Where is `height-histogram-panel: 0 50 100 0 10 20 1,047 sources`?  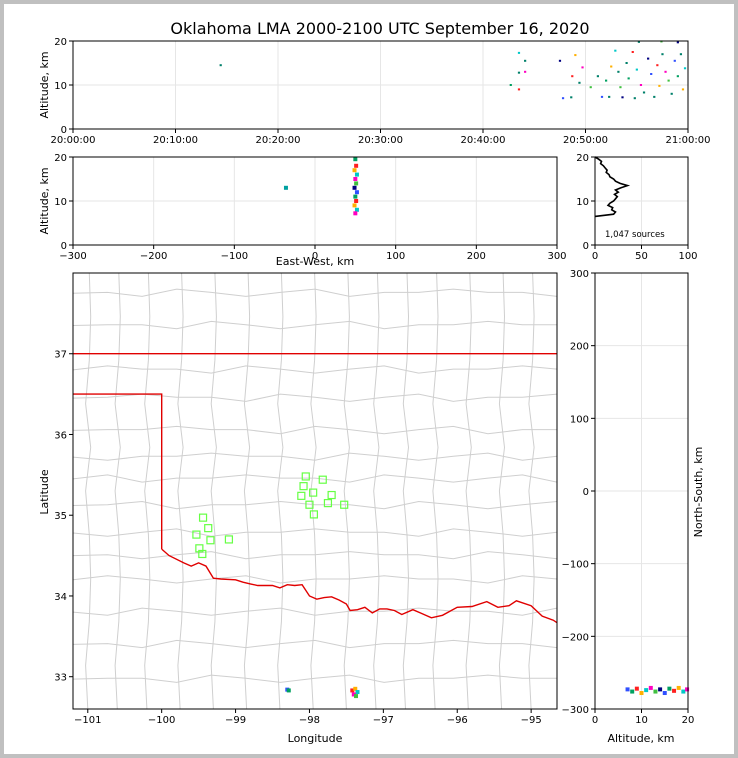
height-histogram-panel: 0 50 100 0 10 20 1,047 sources is located at coordinates (636, 207).